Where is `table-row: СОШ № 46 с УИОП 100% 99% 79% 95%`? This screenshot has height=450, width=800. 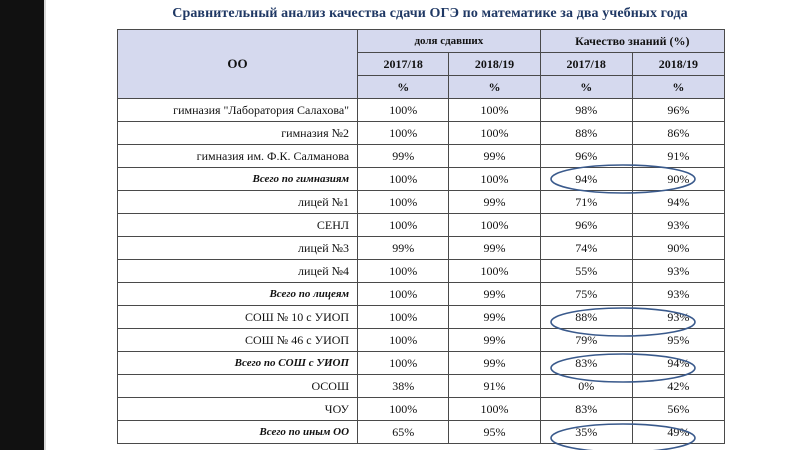 table-row: СОШ № 46 с УИОП 100% 99% 79% 95% is located at coordinates (421, 340).